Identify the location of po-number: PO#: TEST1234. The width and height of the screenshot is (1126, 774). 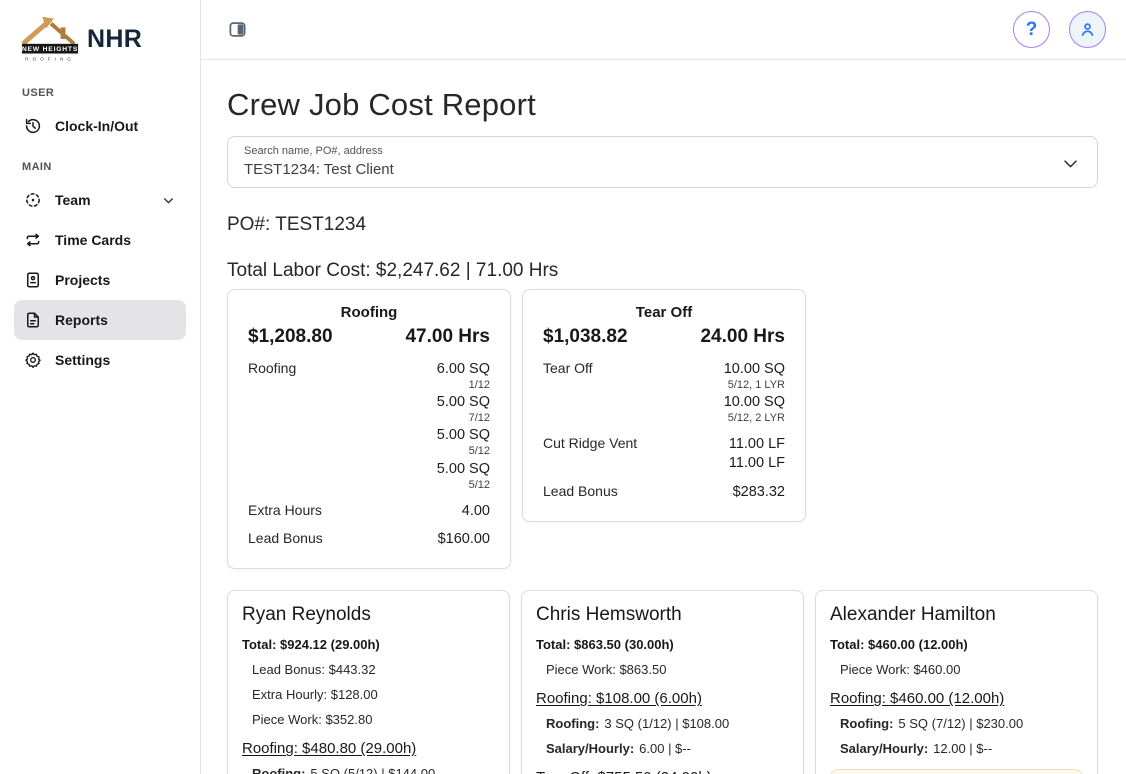
(297, 224).